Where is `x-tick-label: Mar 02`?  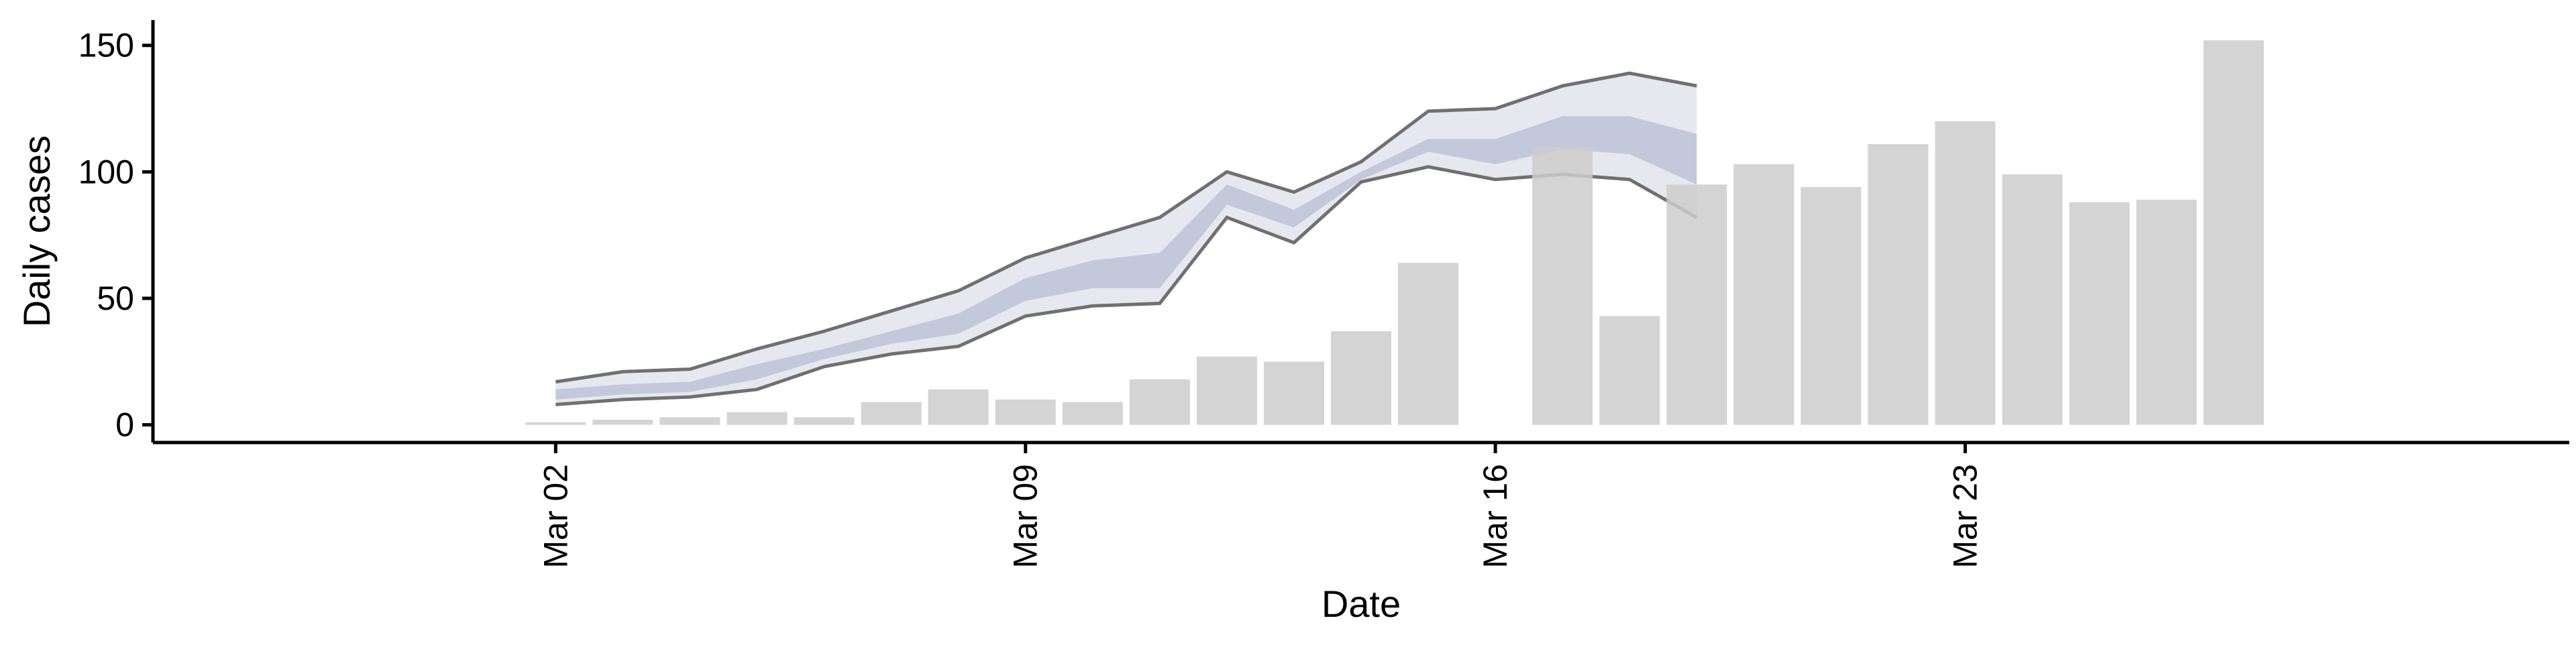
x-tick-label: Mar 02 is located at coordinates (555, 516).